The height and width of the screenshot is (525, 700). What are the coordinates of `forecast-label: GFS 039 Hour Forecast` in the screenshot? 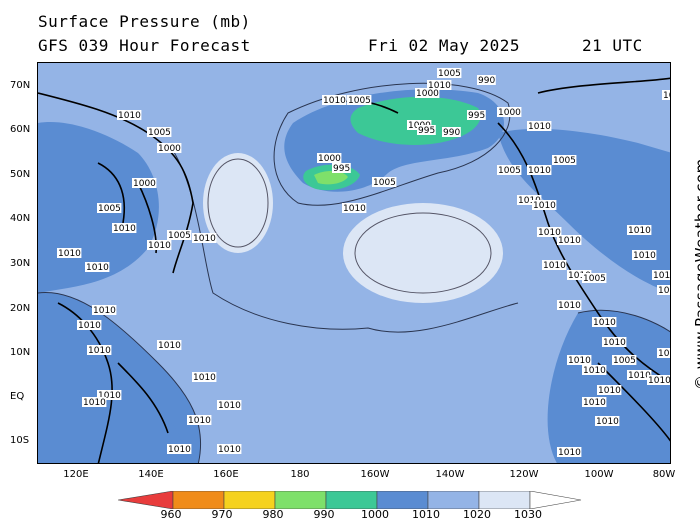 It's located at (144, 45).